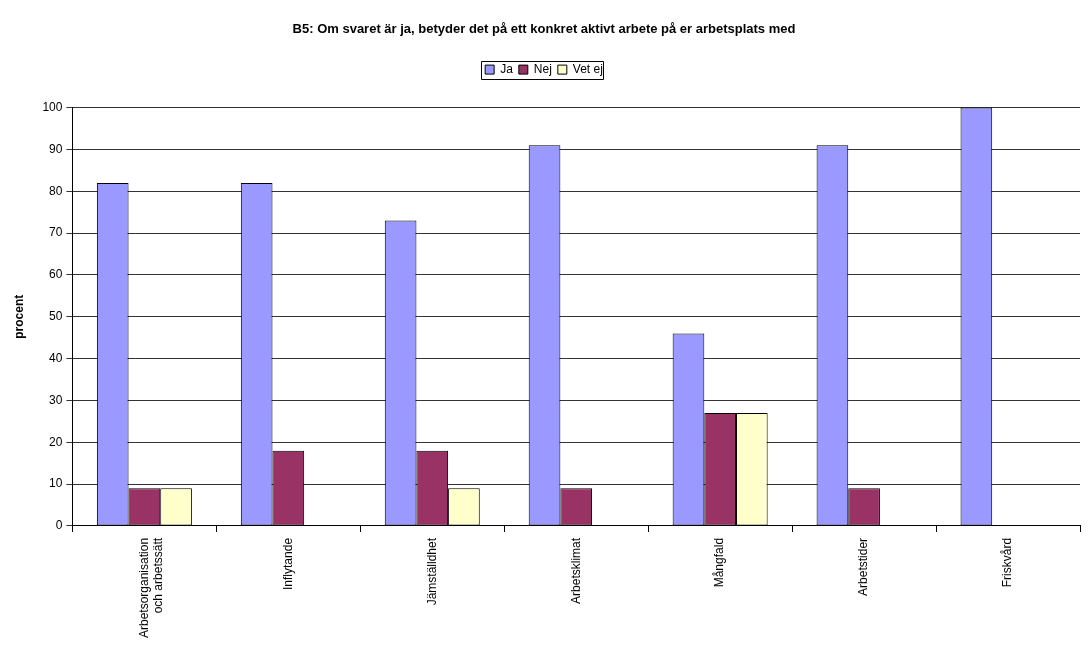  Describe the element at coordinates (56, 483) in the screenshot. I see `y-tick-label: 10` at that location.